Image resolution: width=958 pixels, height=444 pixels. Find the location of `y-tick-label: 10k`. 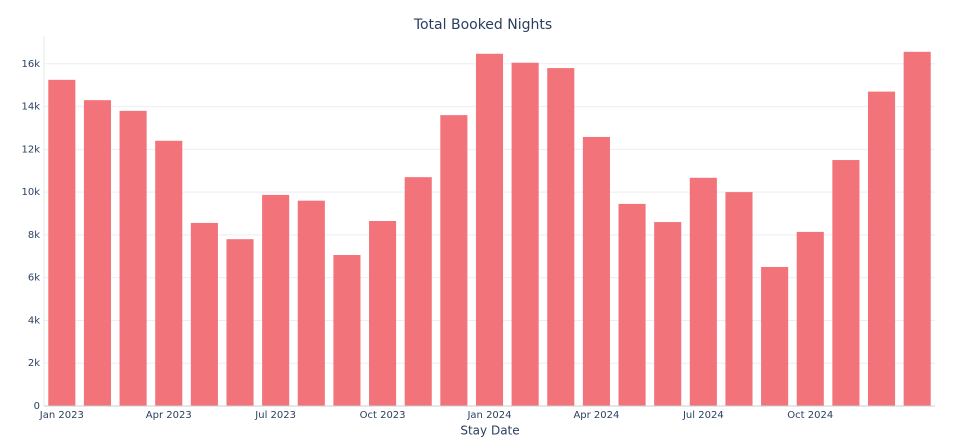

y-tick-label: 10k is located at coordinates (30, 192).